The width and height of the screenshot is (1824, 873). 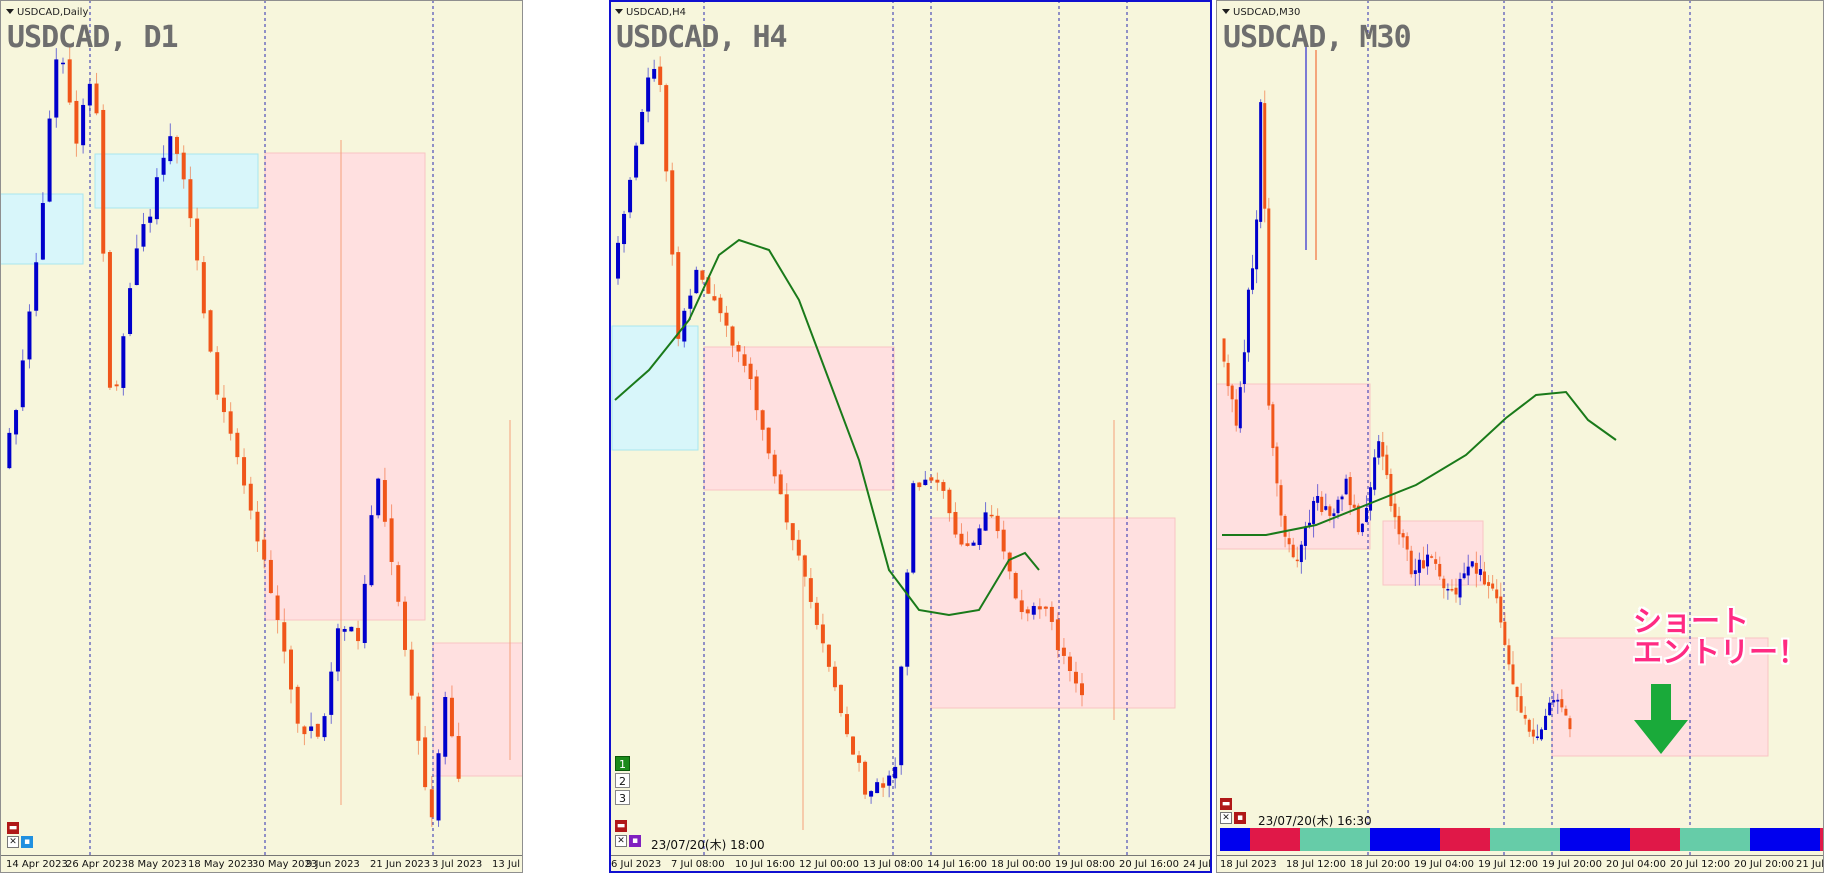 What do you see at coordinates (655, 388) in the screenshot?
I see `demand-zone` at bounding box center [655, 388].